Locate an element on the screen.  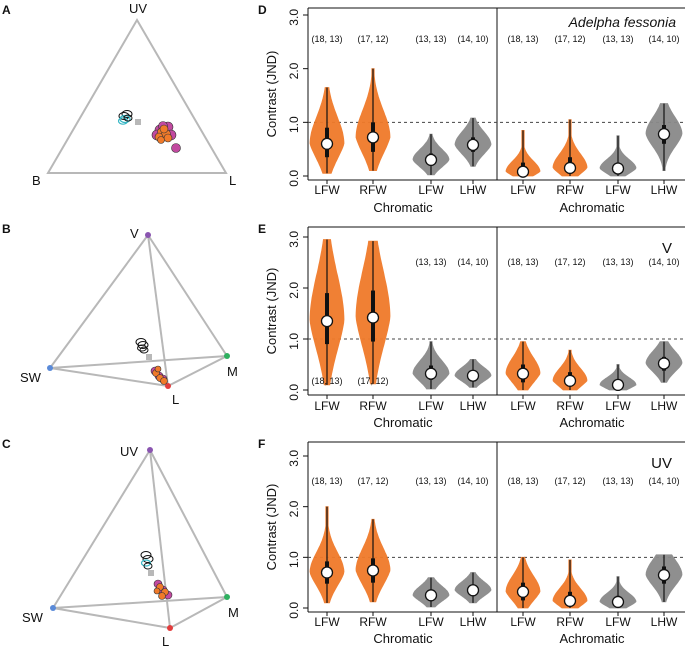
vision-model-label: UV is located at coordinates (661, 463).